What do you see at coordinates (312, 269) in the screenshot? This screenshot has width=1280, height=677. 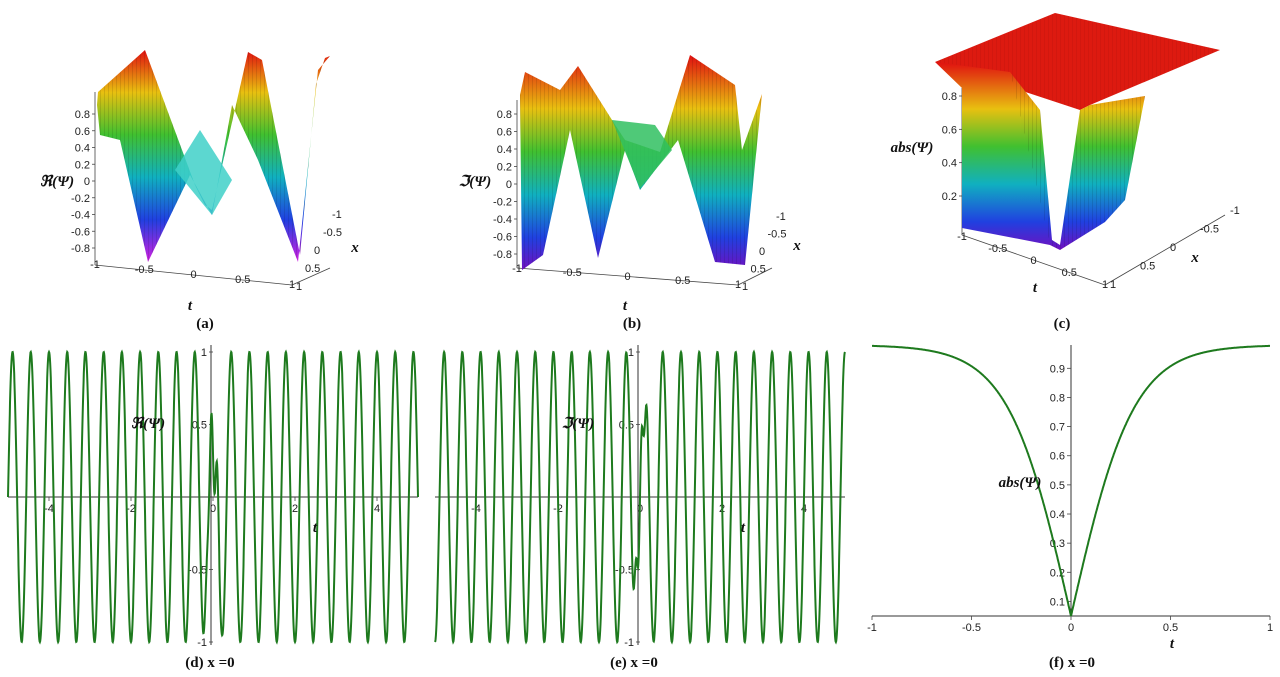 I see `panel-a-x-tick-label: 0.5` at bounding box center [312, 269].